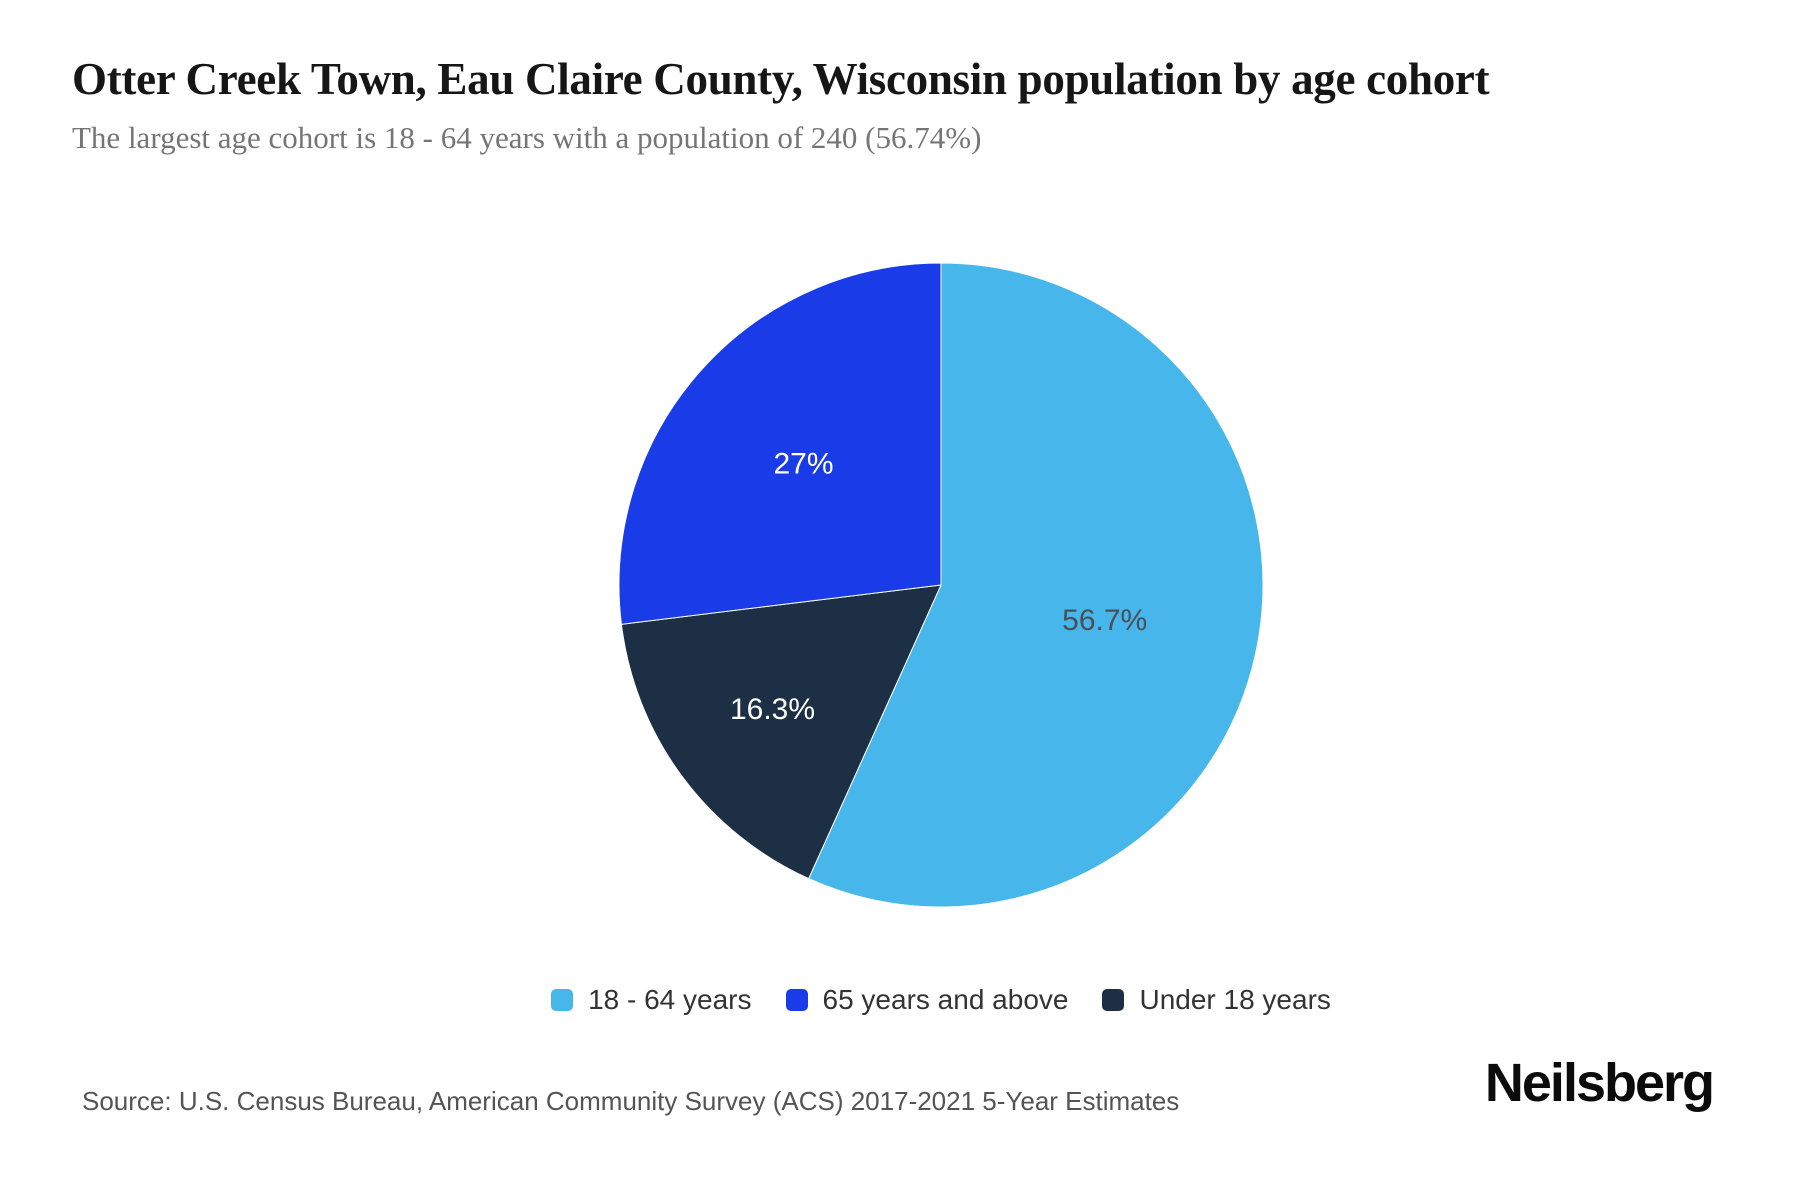 Image resolution: width=1800 pixels, height=1200 pixels. I want to click on legend-item-65-years-and-above: 65 years and above, so click(927, 1000).